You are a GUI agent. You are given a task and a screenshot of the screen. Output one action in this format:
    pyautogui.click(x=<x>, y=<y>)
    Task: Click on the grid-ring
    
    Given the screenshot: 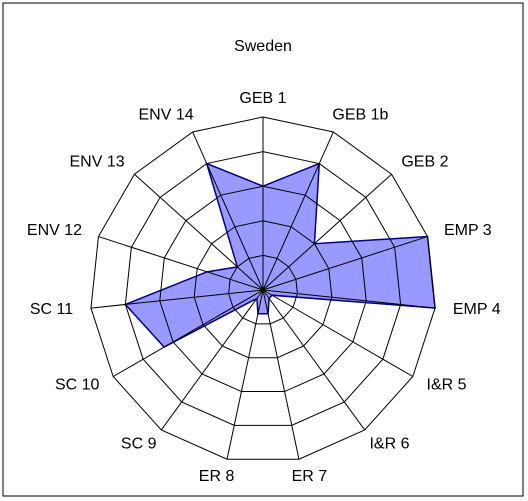 What is the action you would take?
    pyautogui.click(x=263, y=289)
    